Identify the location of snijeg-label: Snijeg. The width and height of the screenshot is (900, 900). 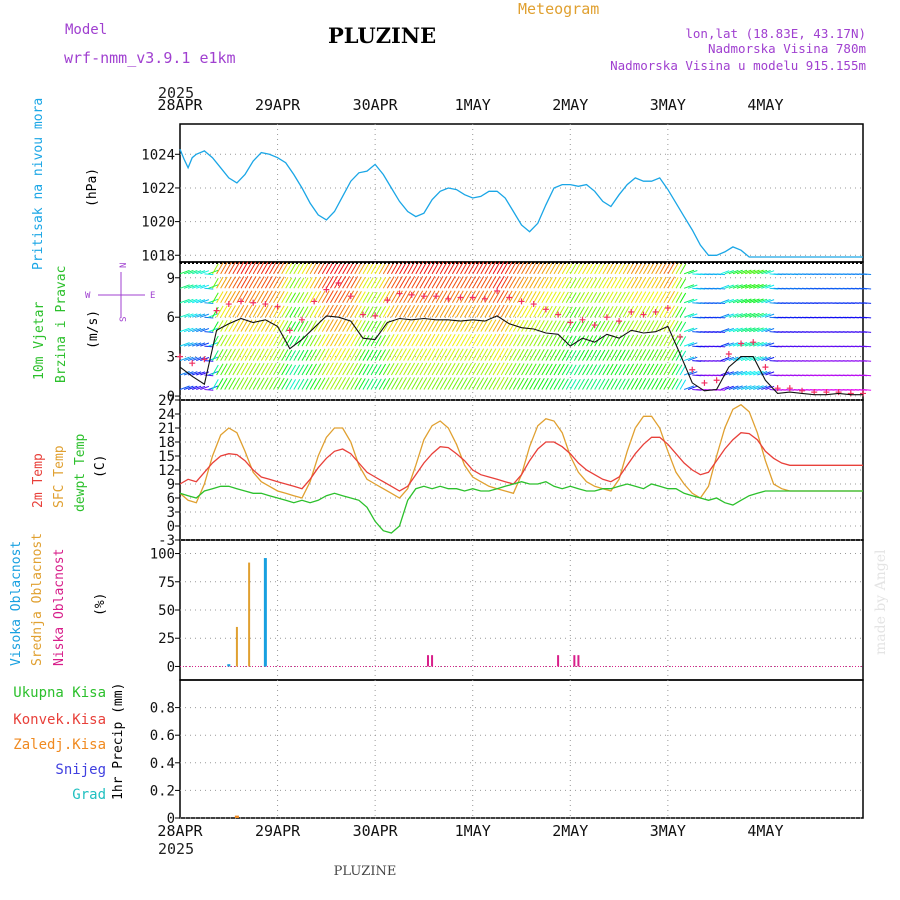
(80, 770).